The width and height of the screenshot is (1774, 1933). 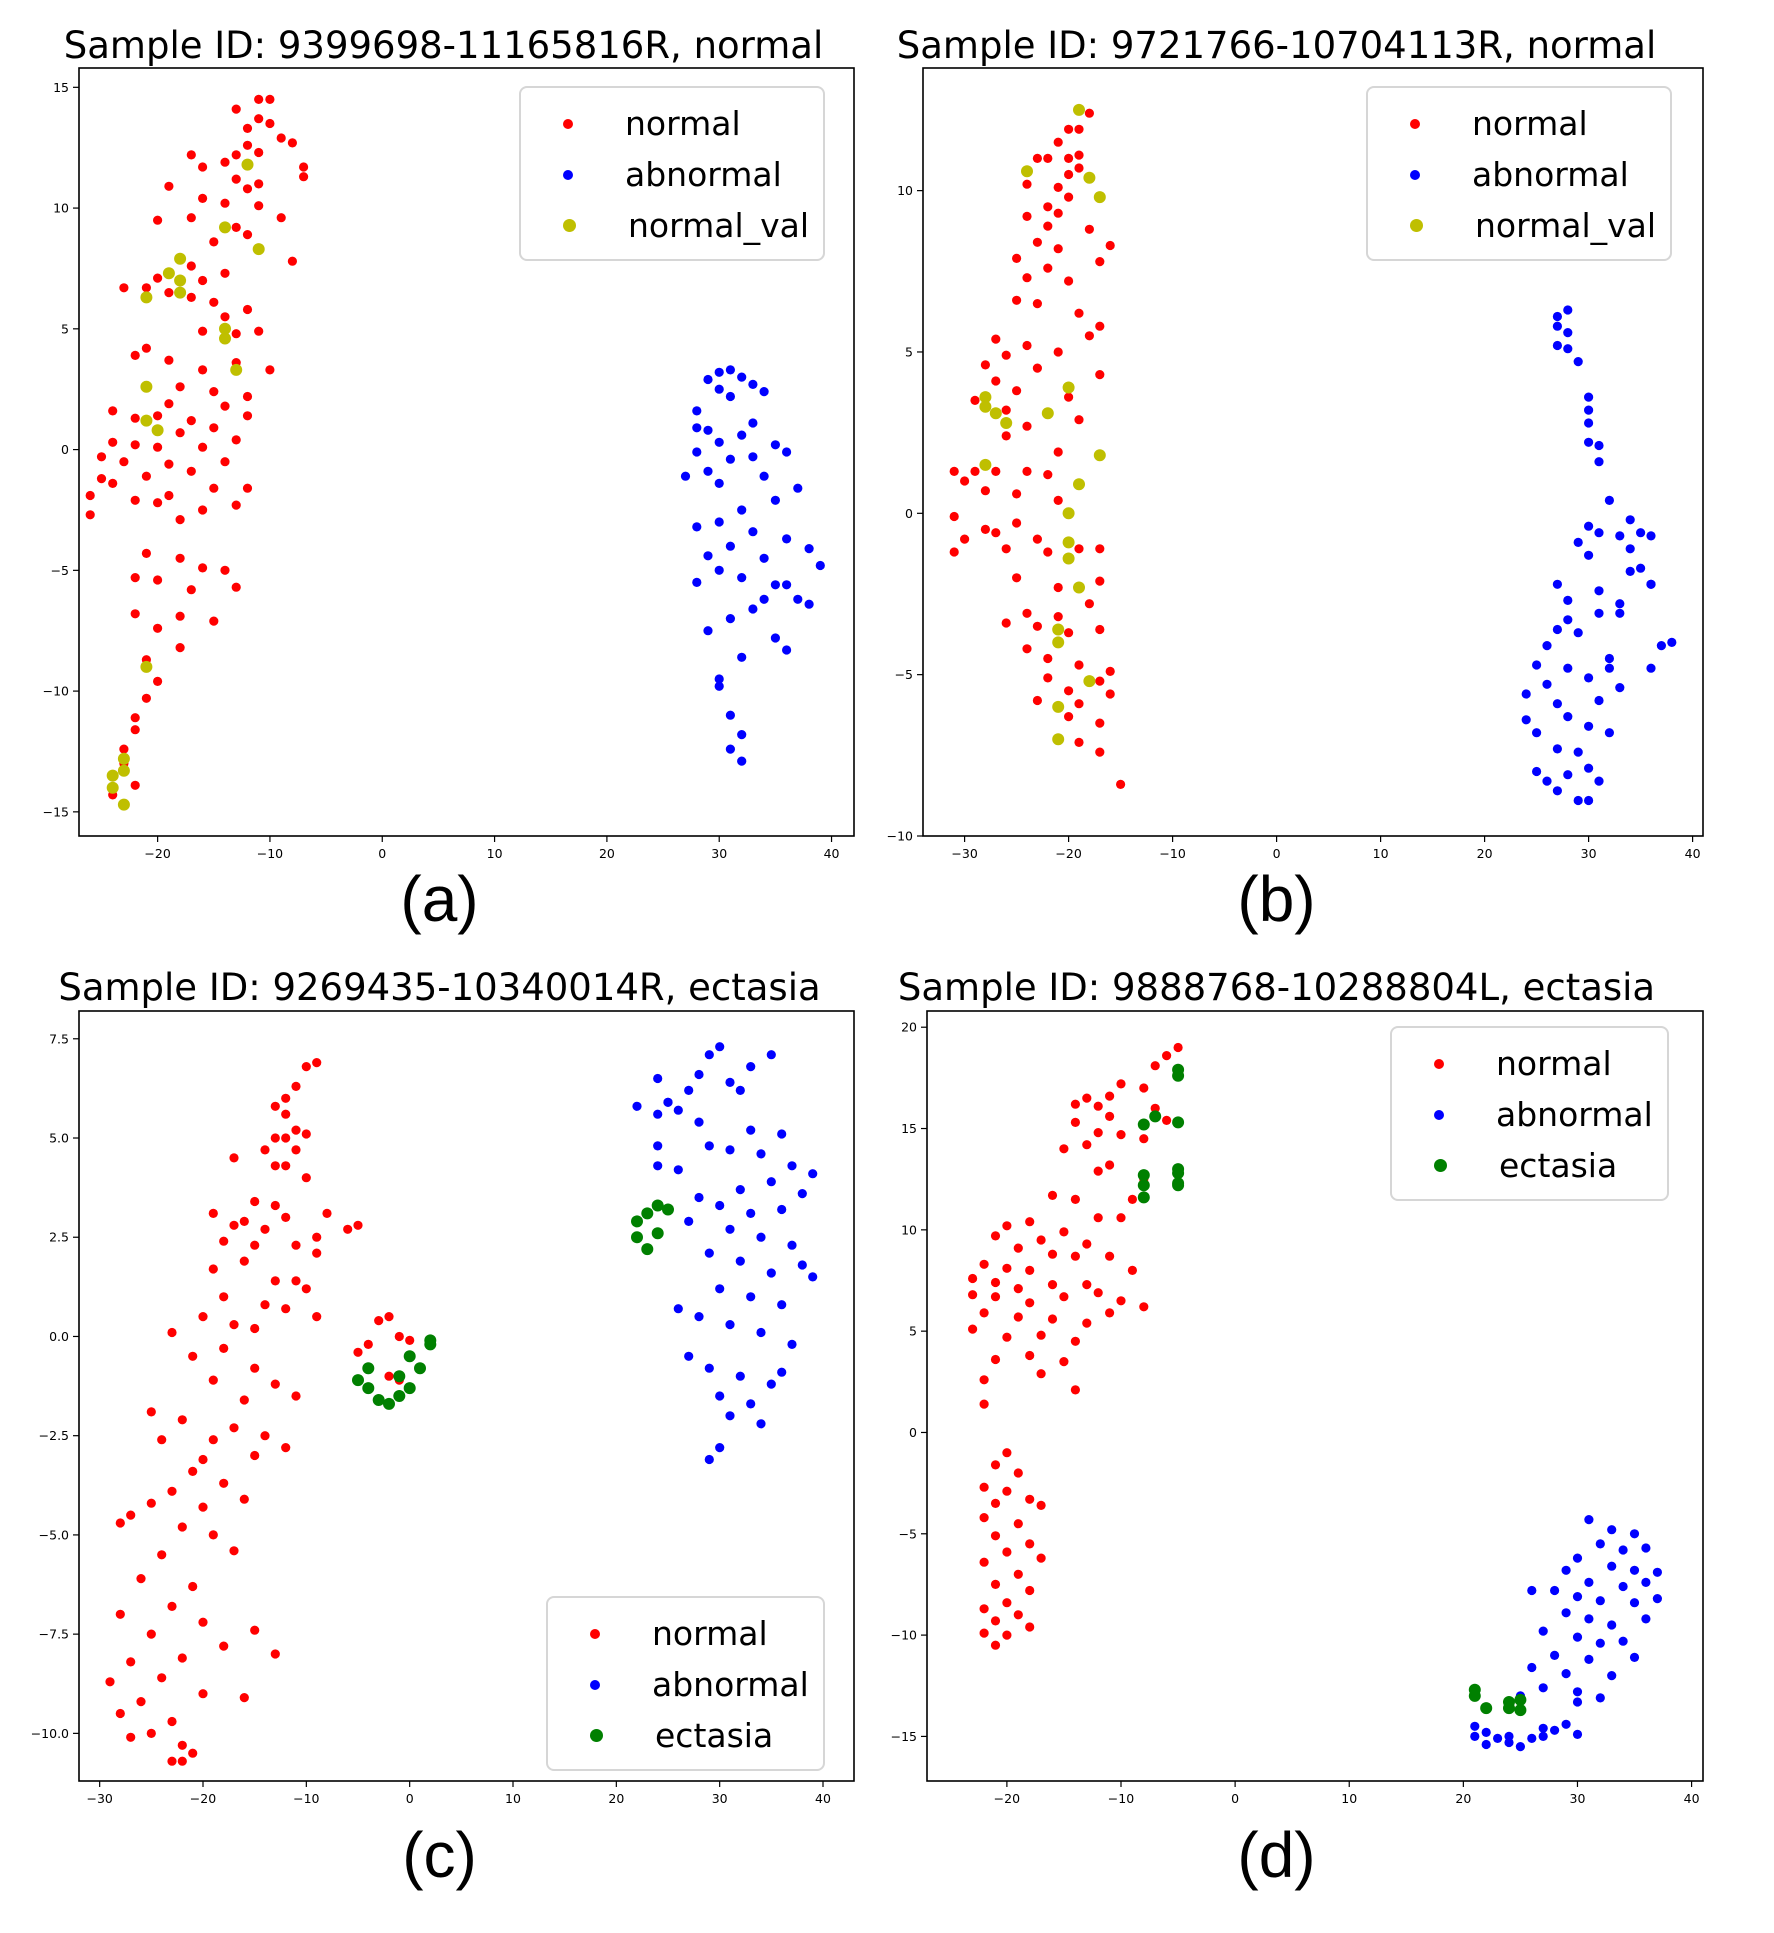 I want to click on panel-caption: (b), so click(x=1276, y=899).